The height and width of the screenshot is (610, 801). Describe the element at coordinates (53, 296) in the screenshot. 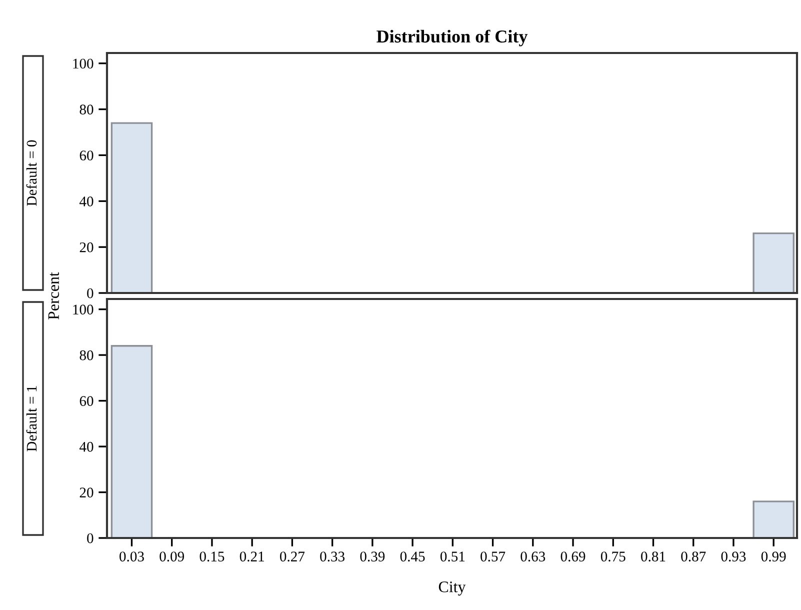

I see `y-axis-title: Percent` at that location.